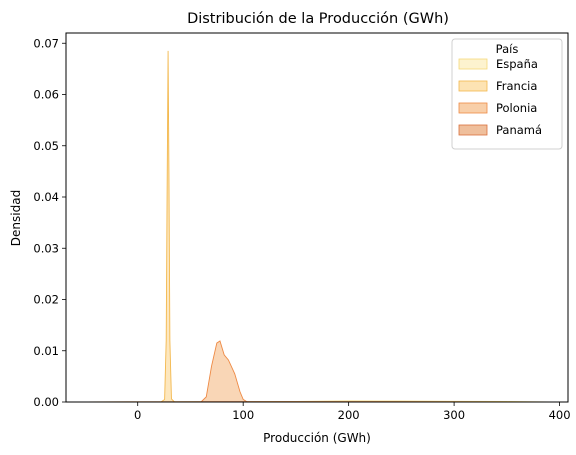  Describe the element at coordinates (507, 49) in the screenshot. I see `legend-title: País` at that location.